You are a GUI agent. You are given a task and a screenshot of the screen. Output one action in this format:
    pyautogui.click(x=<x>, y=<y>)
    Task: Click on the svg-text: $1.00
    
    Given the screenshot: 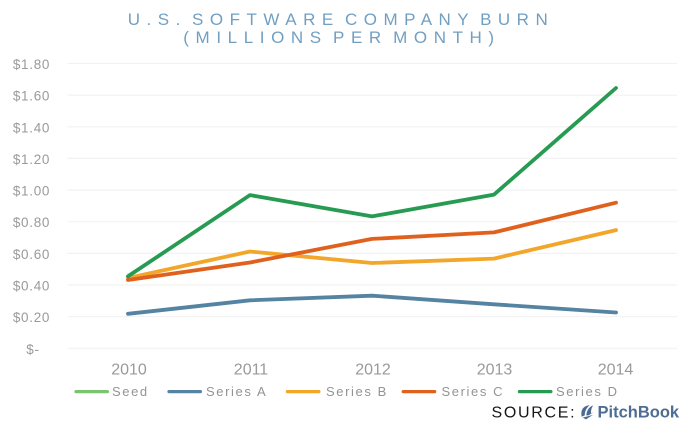 What is the action you would take?
    pyautogui.click(x=31, y=191)
    